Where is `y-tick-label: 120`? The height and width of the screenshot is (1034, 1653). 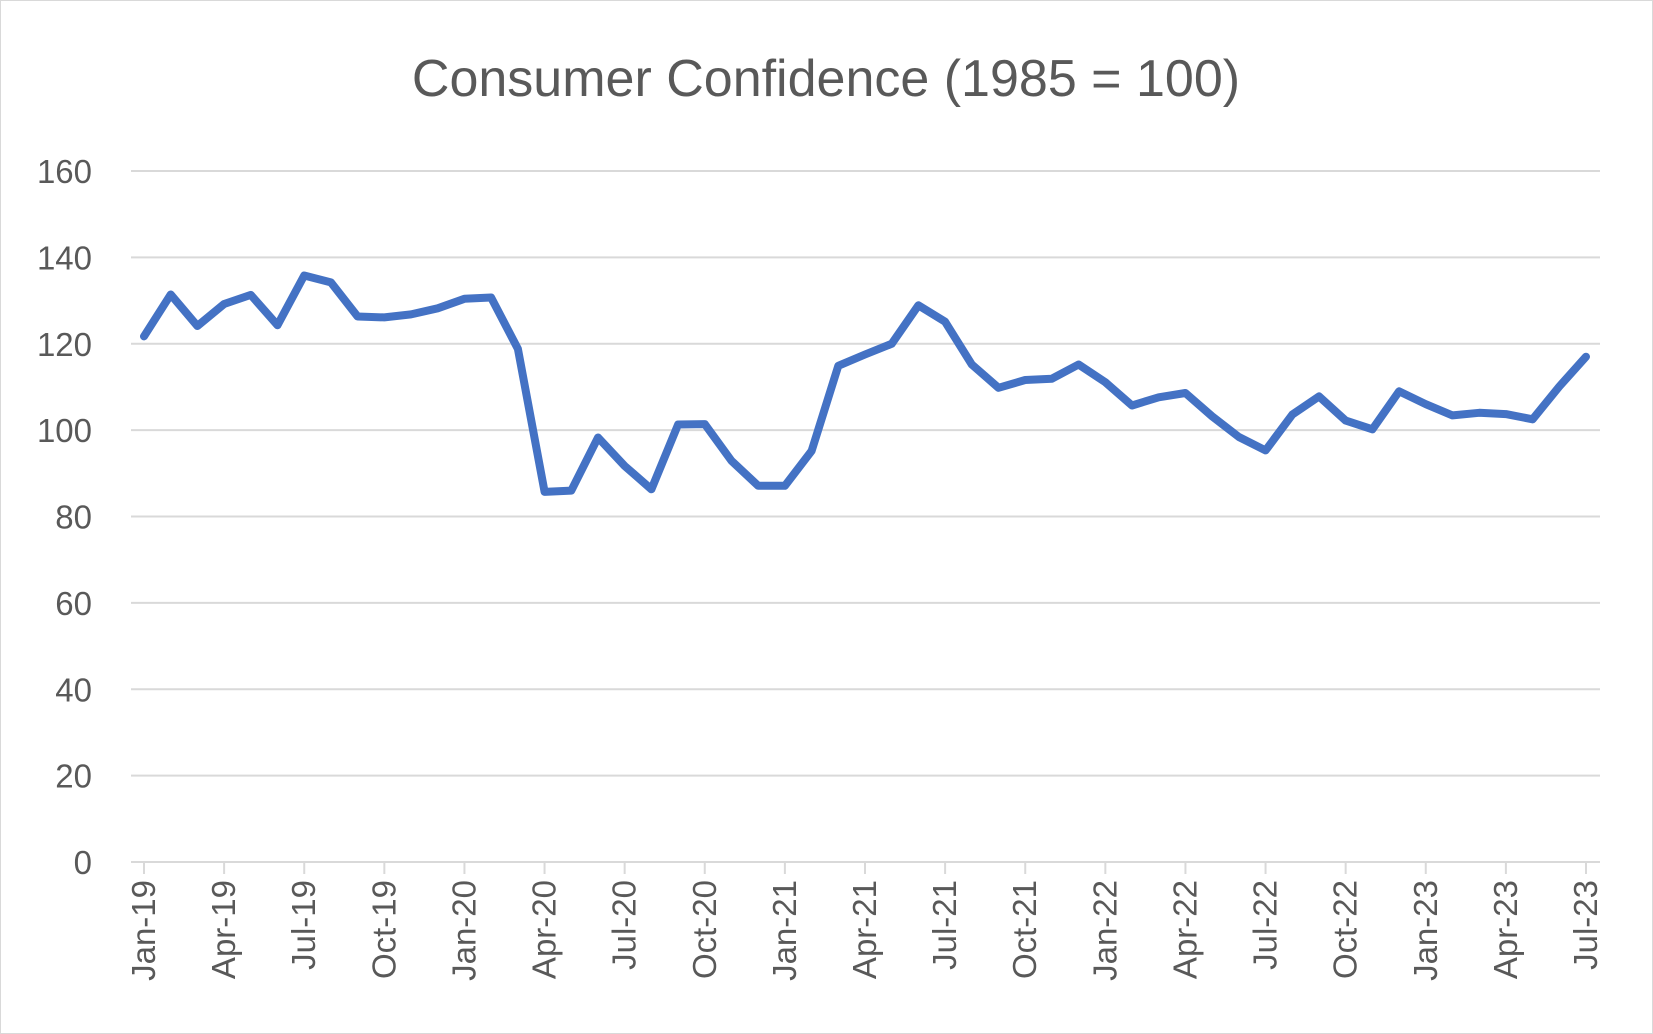
y-tick-label: 120 is located at coordinates (64, 344).